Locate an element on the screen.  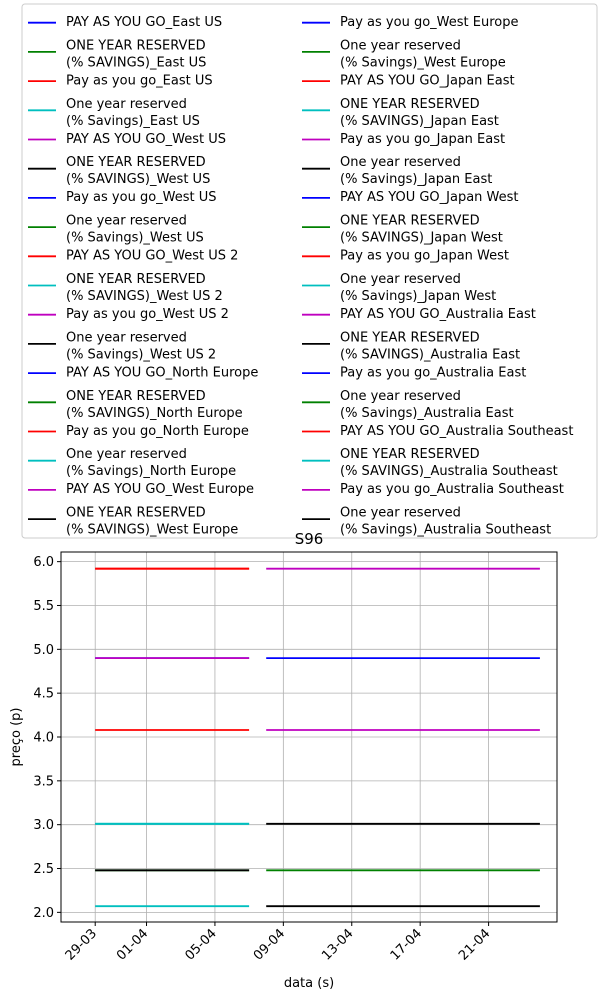
legend-label: Pay as you go_Japan West is located at coordinates (424, 256).